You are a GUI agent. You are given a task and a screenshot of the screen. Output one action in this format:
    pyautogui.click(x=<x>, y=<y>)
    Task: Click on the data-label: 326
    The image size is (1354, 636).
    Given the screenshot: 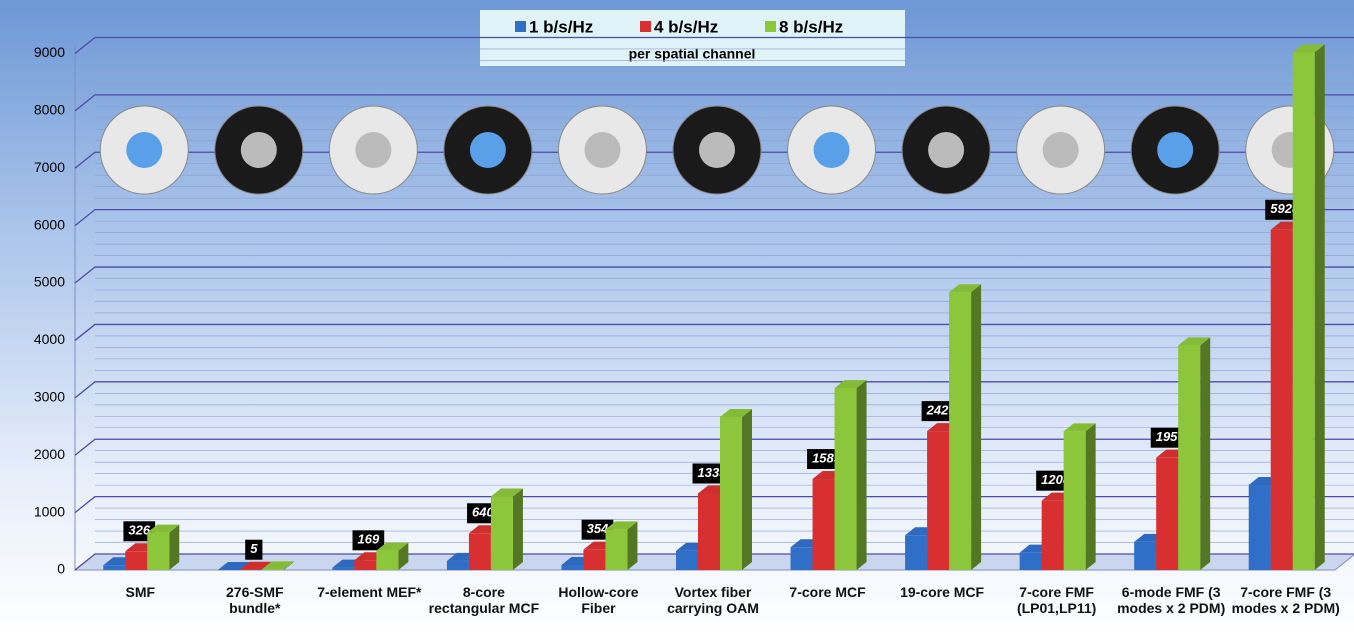 What is the action you would take?
    pyautogui.click(x=139, y=530)
    